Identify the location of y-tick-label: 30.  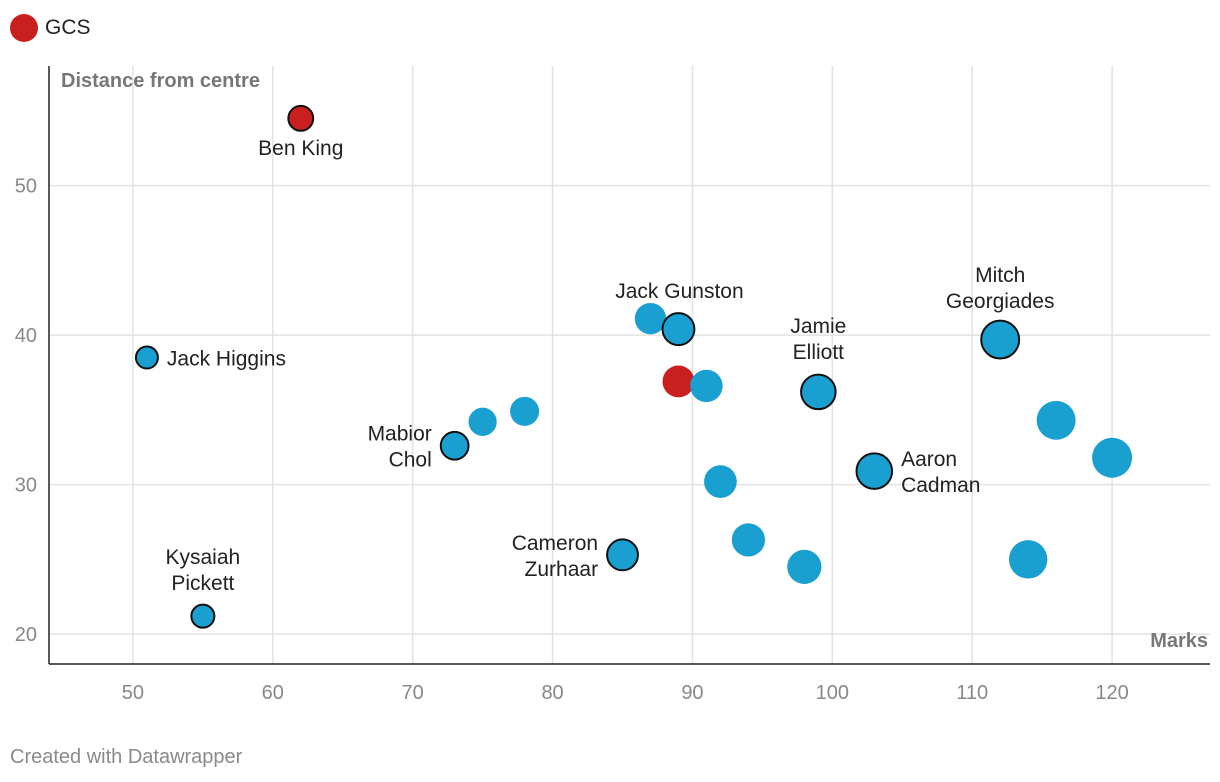
(26, 486).